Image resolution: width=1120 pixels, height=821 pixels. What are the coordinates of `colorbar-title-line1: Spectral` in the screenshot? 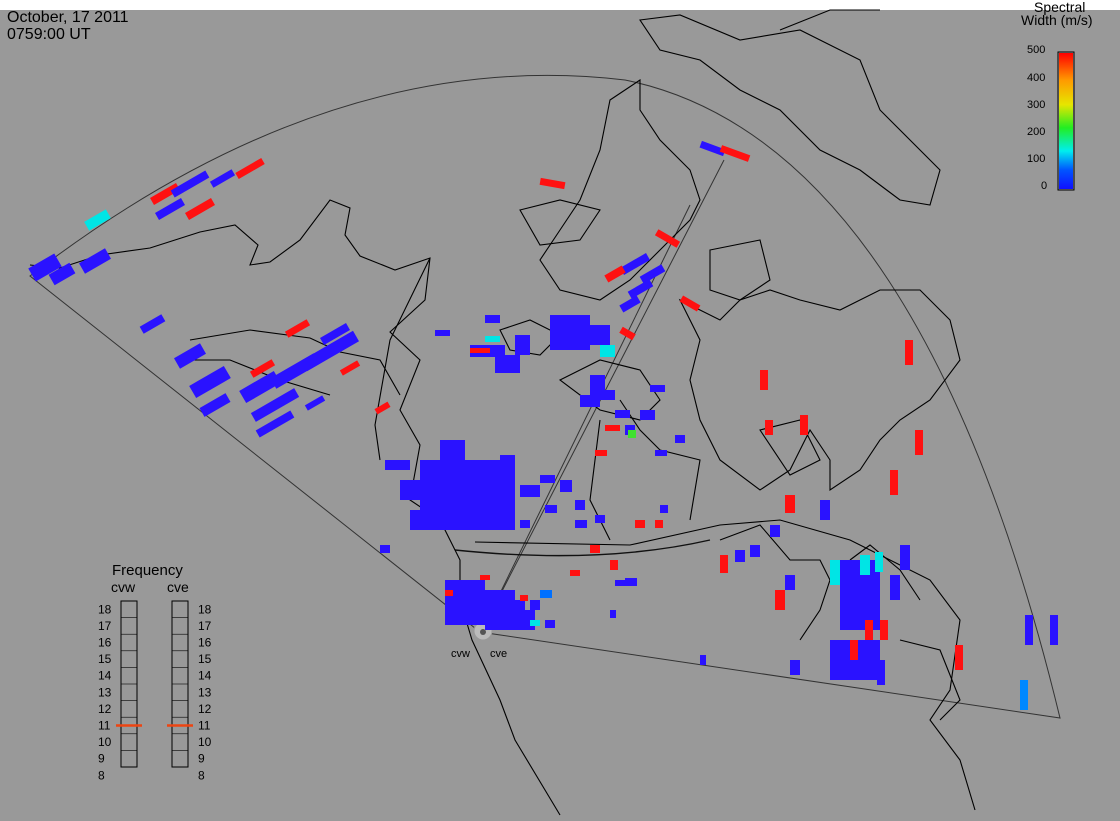 It's located at (1059, 7).